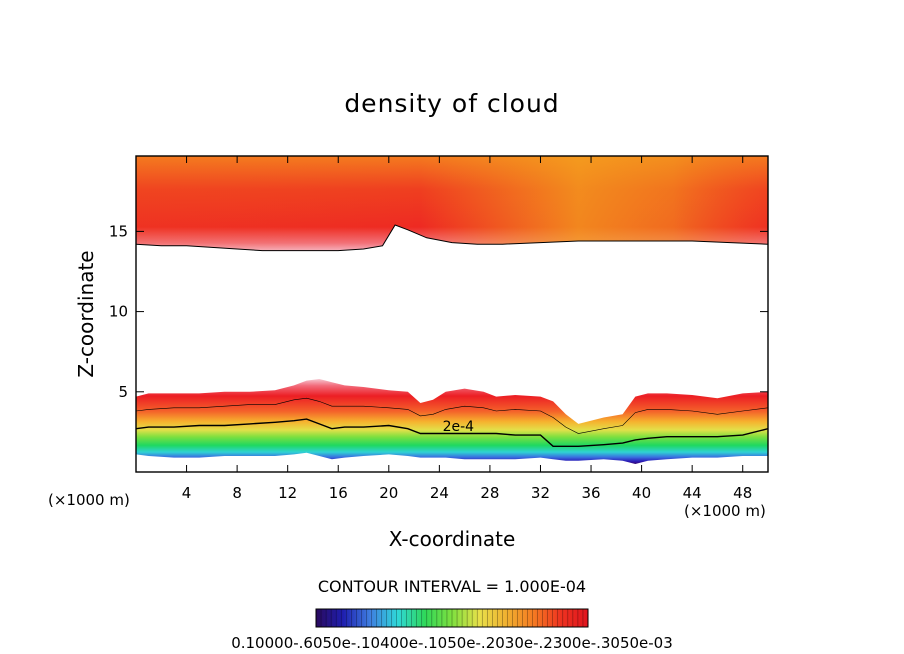 Image resolution: width=904 pixels, height=654 pixels. Describe the element at coordinates (86, 313) in the screenshot. I see `y-axis-label: Z-coordinate` at that location.